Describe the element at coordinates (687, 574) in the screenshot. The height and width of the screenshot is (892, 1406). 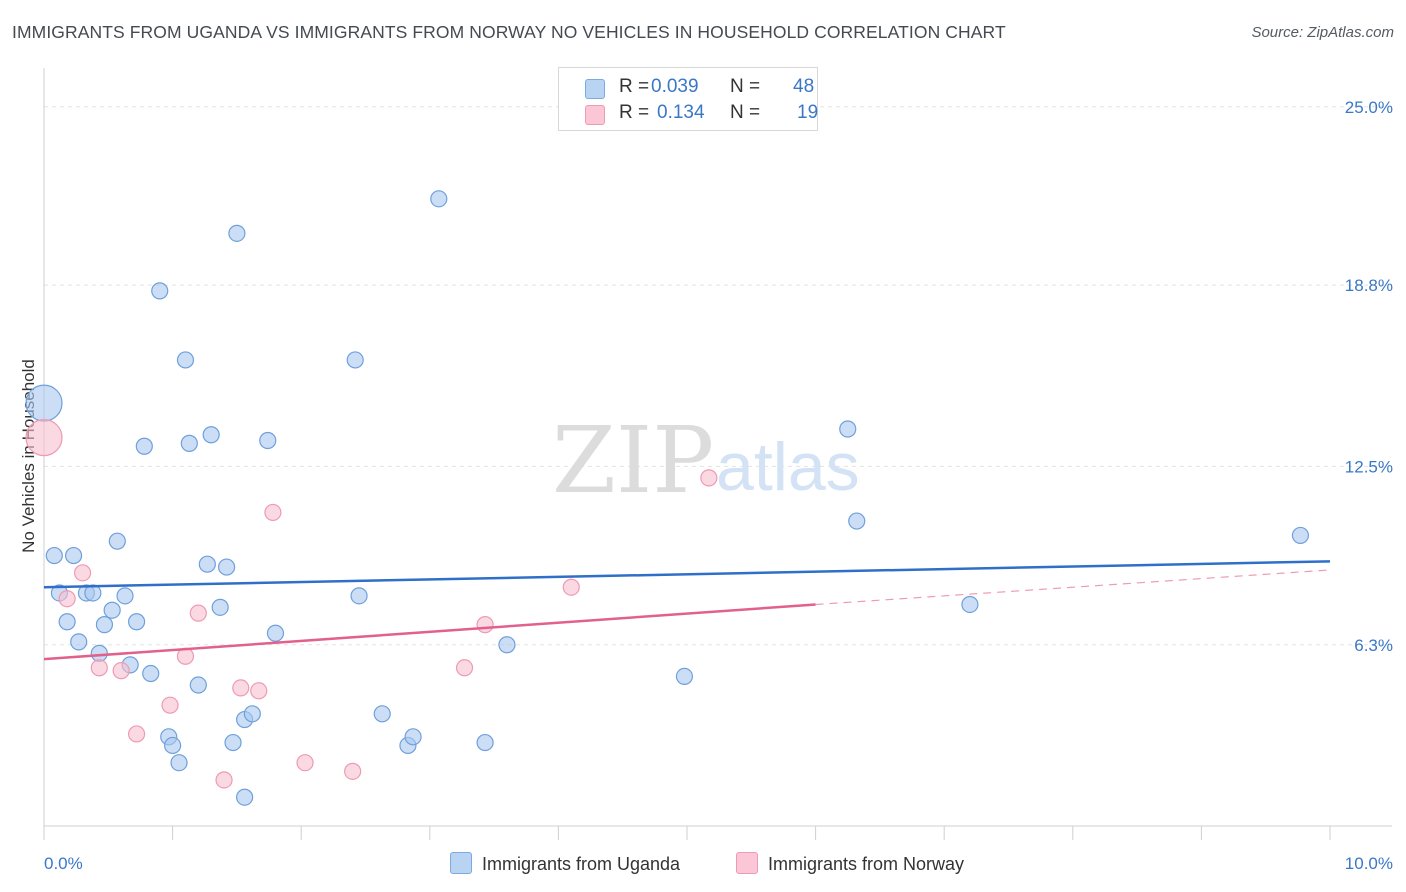
I see `trendline-uganda` at that location.